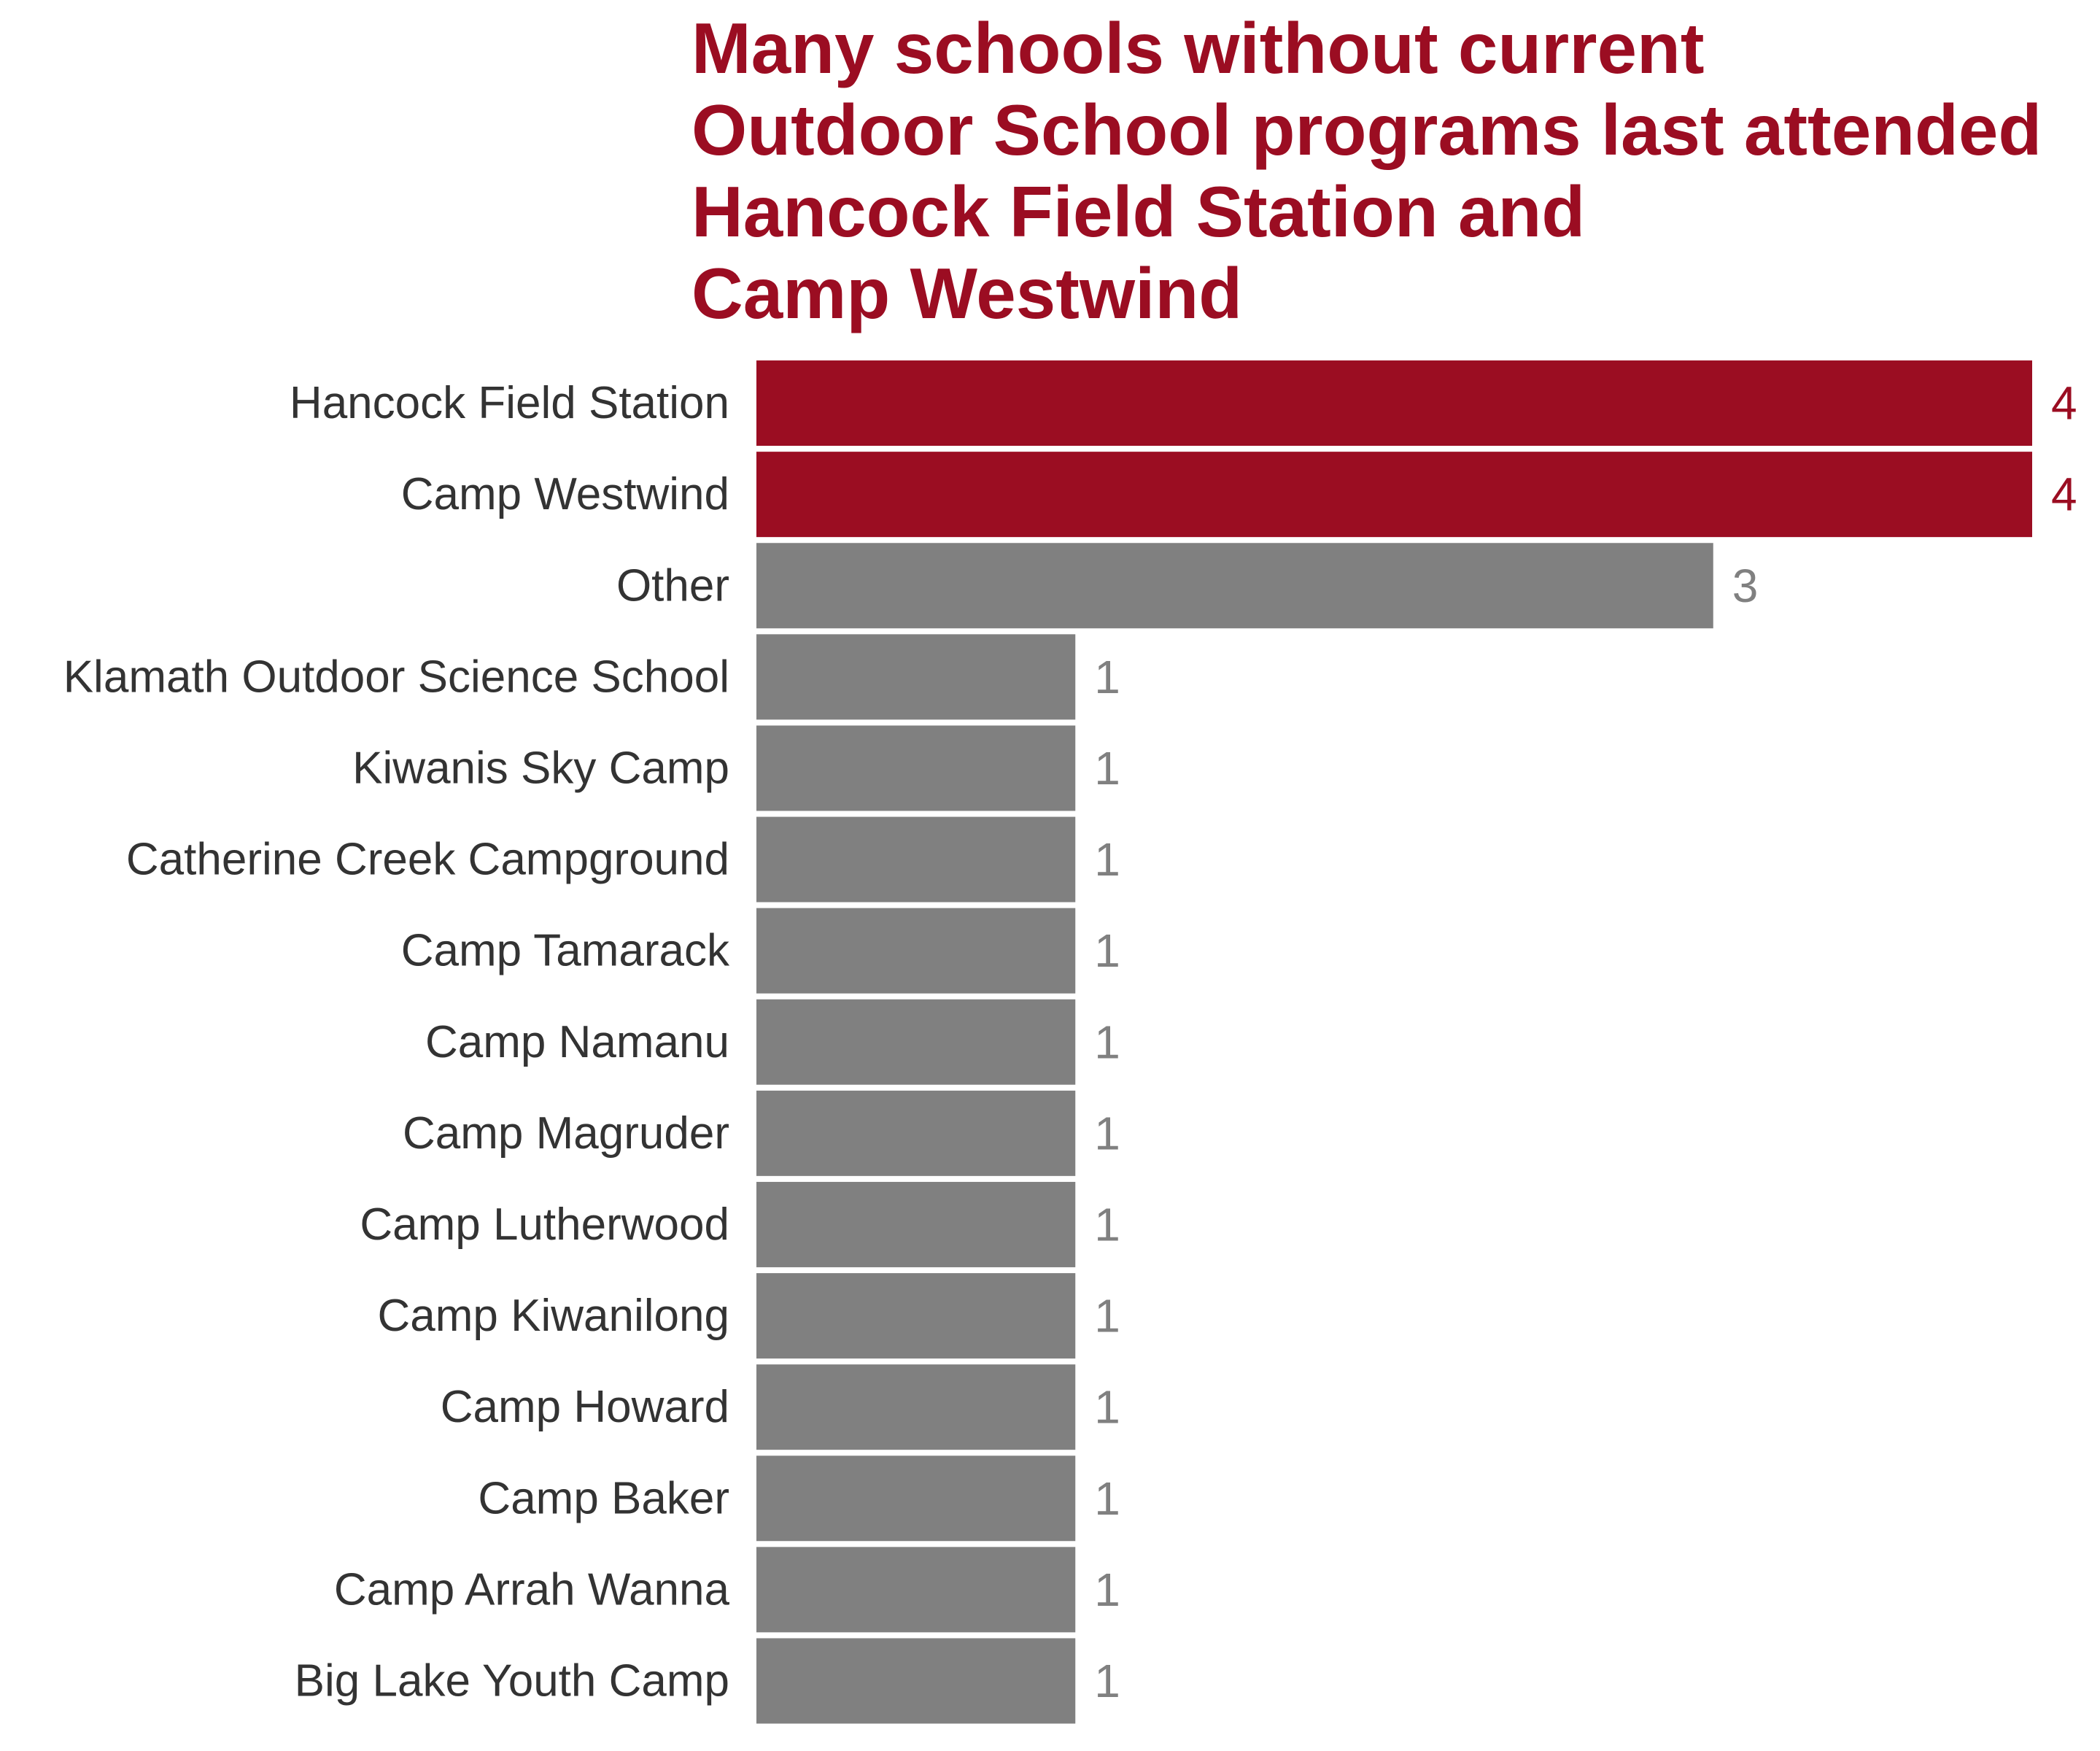 The width and height of the screenshot is (2100, 1751). Describe the element at coordinates (2064, 494) in the screenshot. I see `value-label-1: 4` at that location.